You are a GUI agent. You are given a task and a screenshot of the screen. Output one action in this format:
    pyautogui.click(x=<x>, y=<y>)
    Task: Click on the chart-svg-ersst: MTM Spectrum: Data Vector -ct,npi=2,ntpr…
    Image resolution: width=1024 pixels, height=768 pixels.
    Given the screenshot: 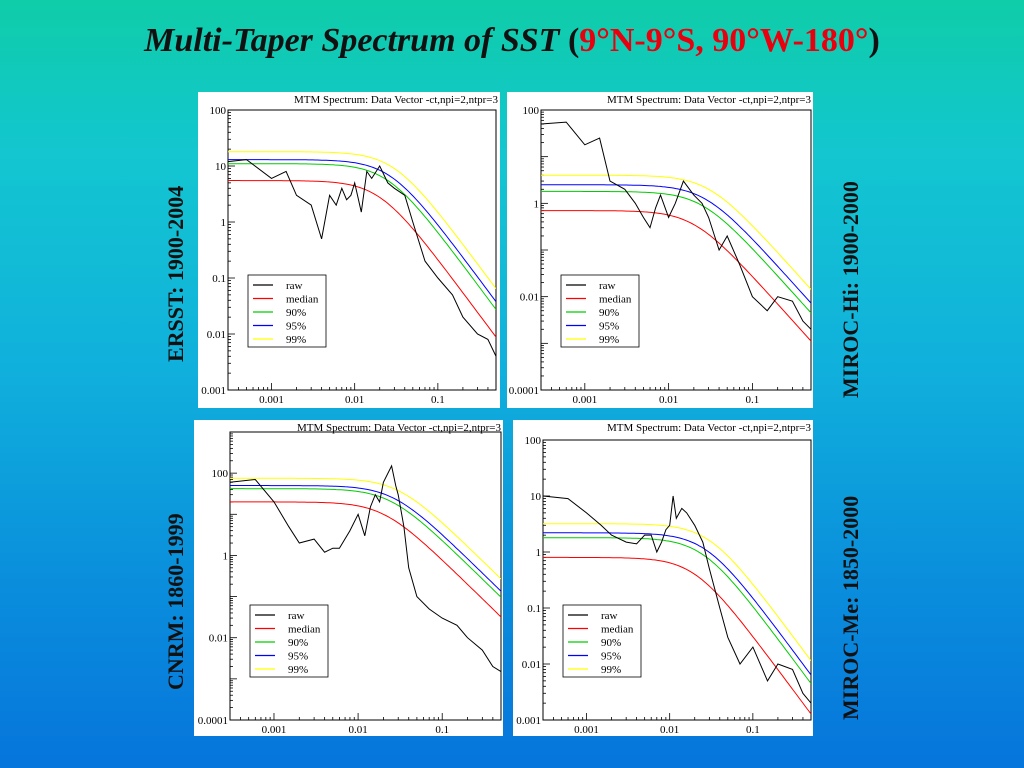 What is the action you would take?
    pyautogui.click(x=350, y=250)
    